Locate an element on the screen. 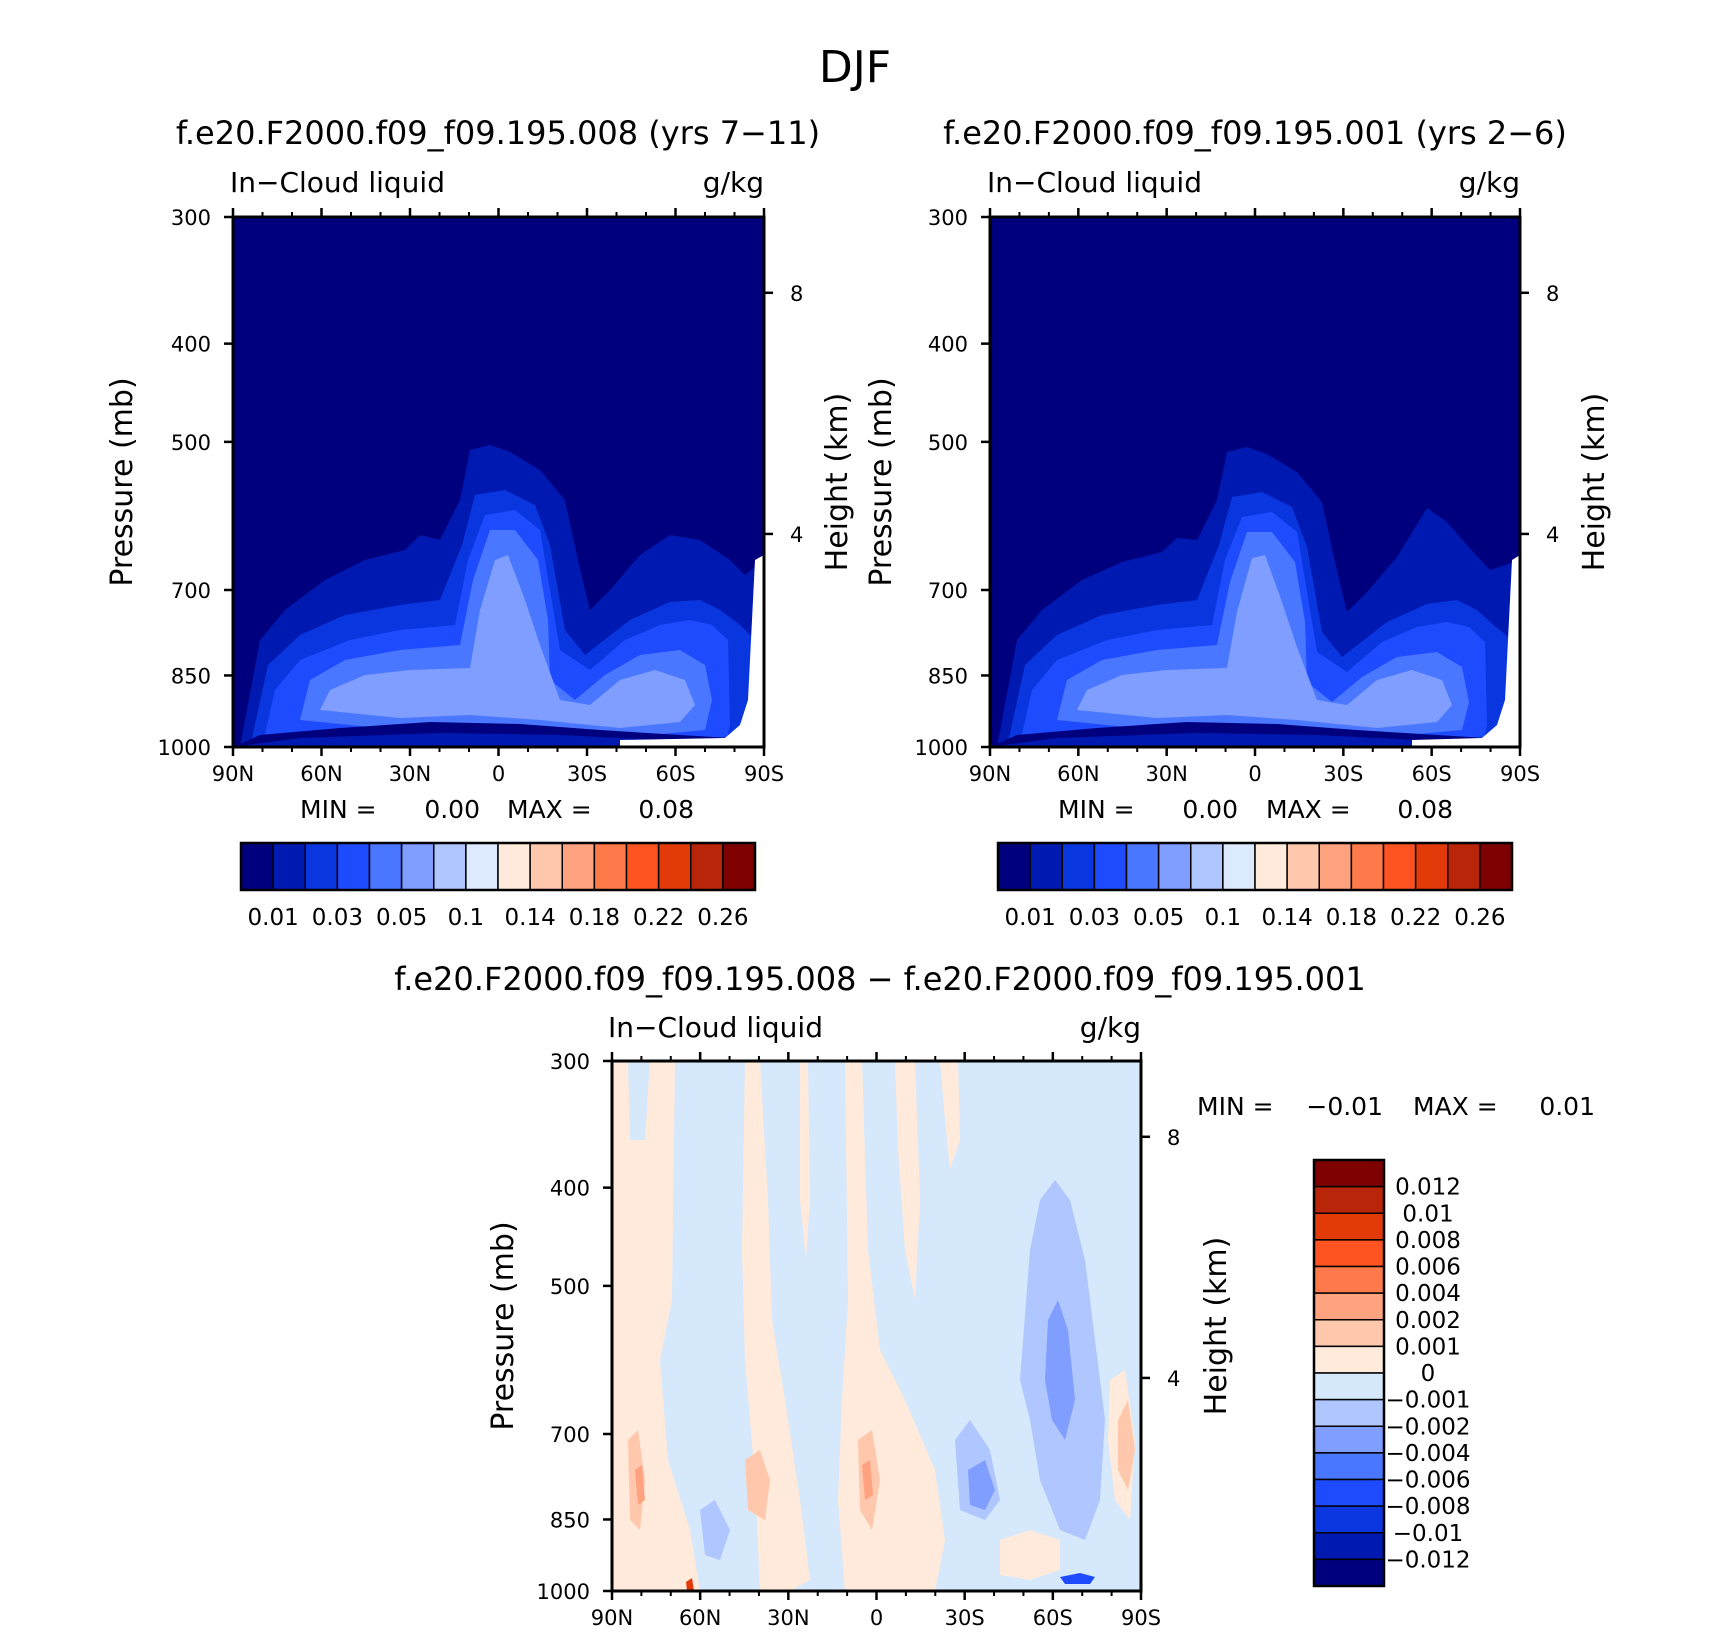  units-label: g/kg is located at coordinates (1489, 182).